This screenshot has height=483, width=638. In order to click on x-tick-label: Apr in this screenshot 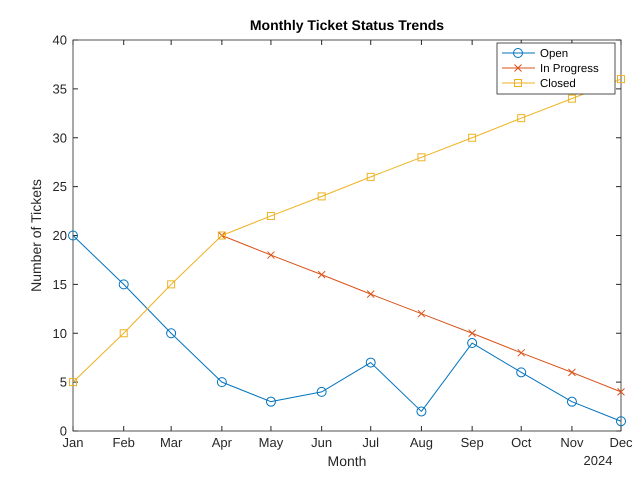, I will do `click(222, 442)`.